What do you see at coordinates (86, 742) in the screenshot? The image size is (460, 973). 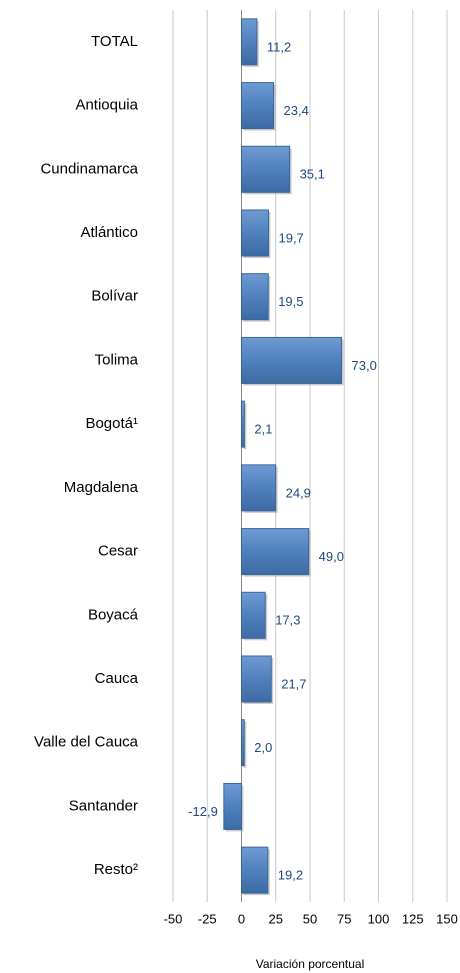 I see `y-tick-label: Valle del Cauca` at bounding box center [86, 742].